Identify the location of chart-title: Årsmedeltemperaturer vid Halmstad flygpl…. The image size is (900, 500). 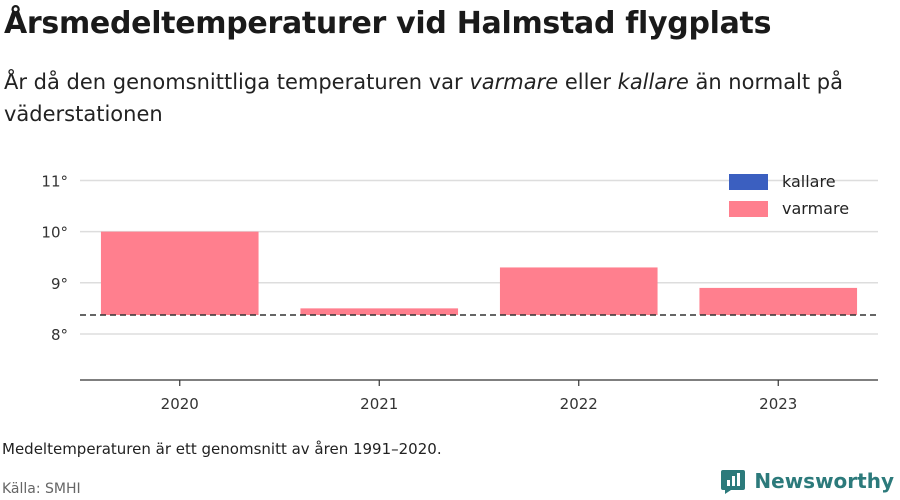
(388, 23).